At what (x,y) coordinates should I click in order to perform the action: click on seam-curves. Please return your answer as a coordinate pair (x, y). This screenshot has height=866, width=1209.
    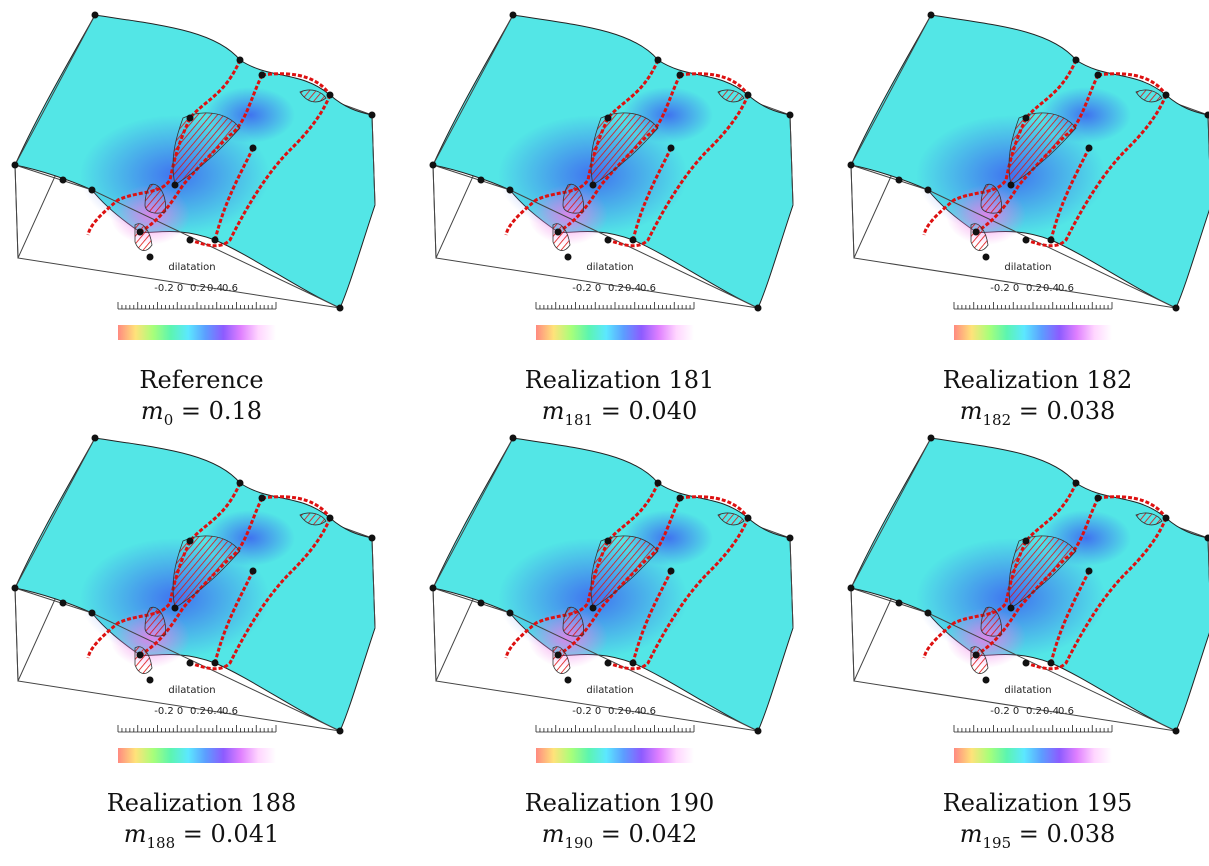
    Looking at the image, I should click on (209, 576).